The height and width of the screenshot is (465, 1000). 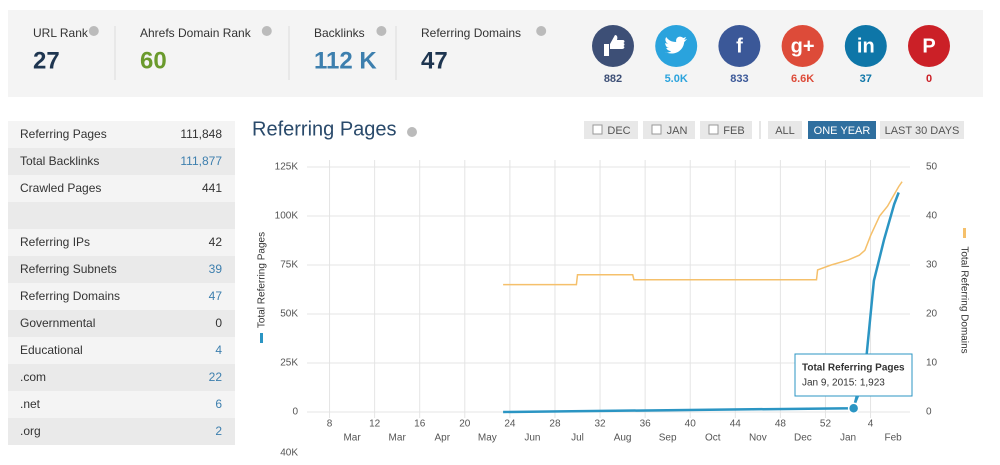 I want to click on row-label: .com, so click(x=33, y=377).